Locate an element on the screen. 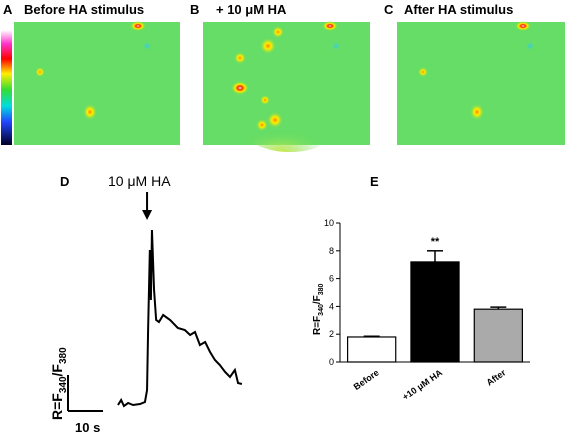 This screenshot has height=435, width=567. panel-letter: E is located at coordinates (374, 181).